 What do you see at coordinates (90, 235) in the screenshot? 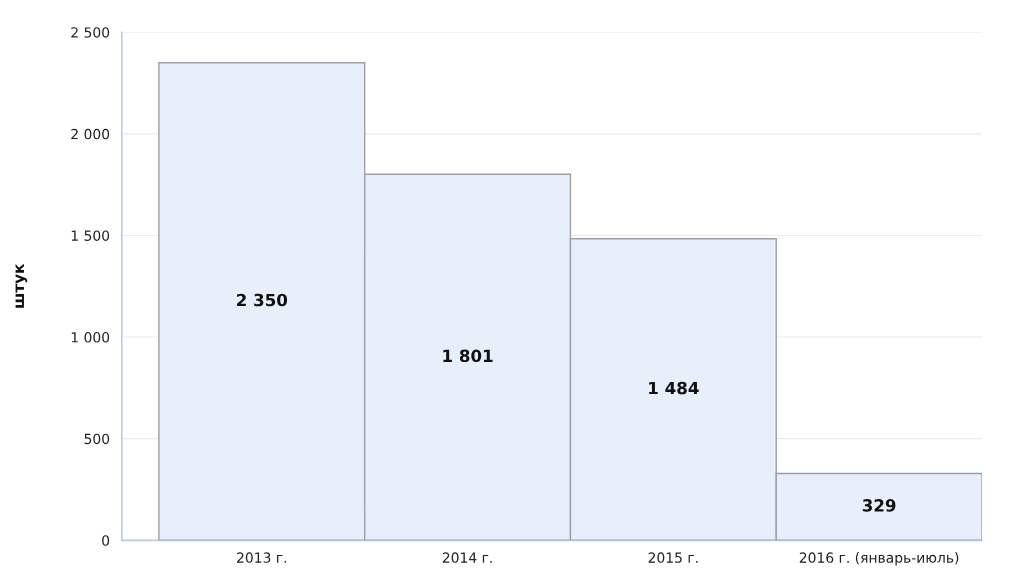
I see `y-tick-label: 1 500` at bounding box center [90, 235].